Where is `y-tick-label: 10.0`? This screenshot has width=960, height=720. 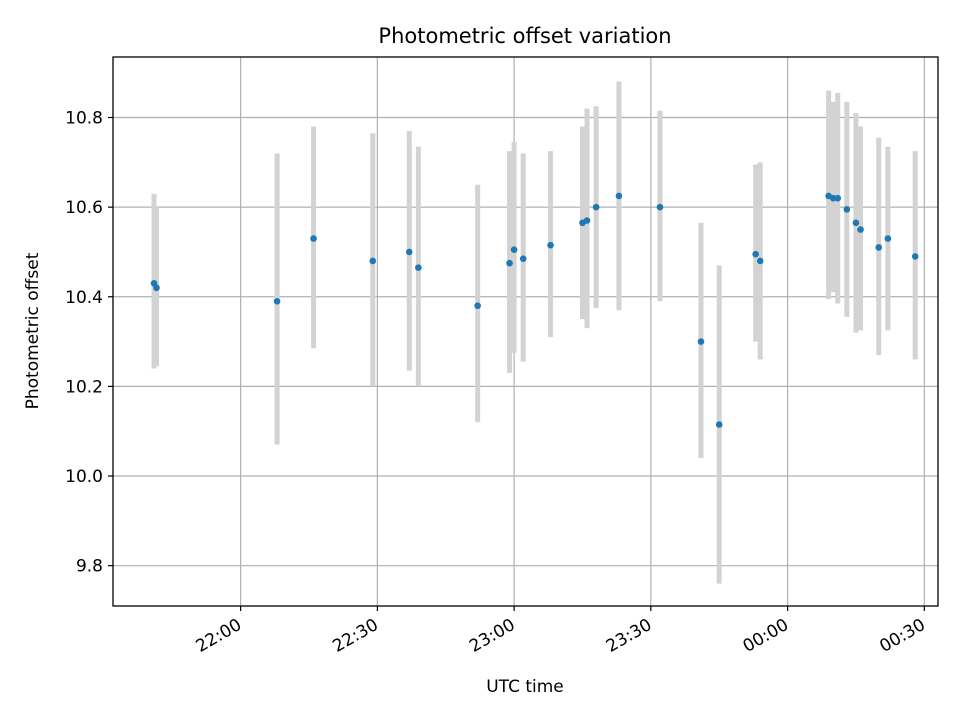 y-tick-label: 10.0 is located at coordinates (84, 477).